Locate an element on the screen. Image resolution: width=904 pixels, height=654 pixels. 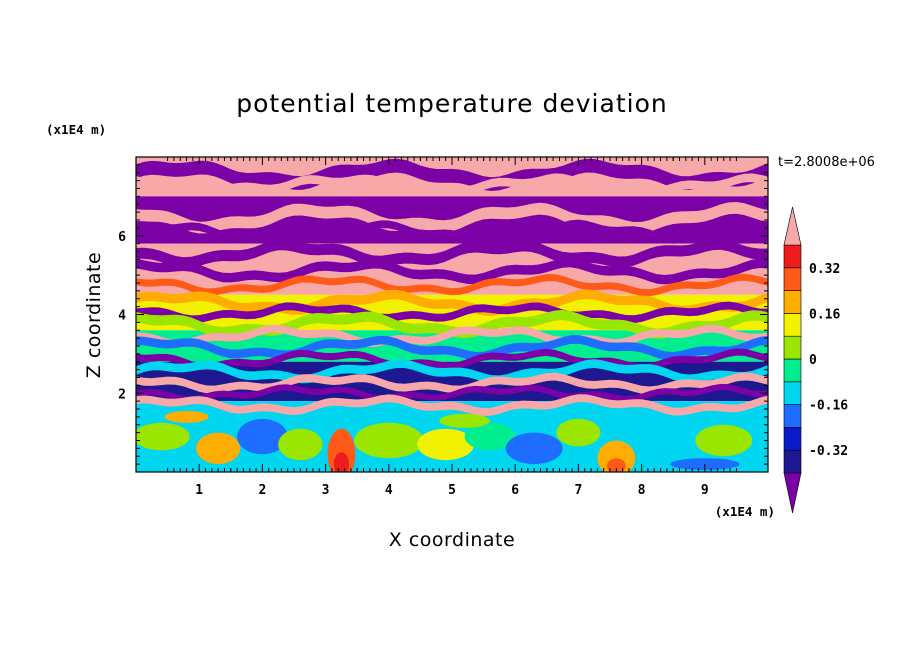
y-axis-label: Z coordinate is located at coordinates (94, 315).